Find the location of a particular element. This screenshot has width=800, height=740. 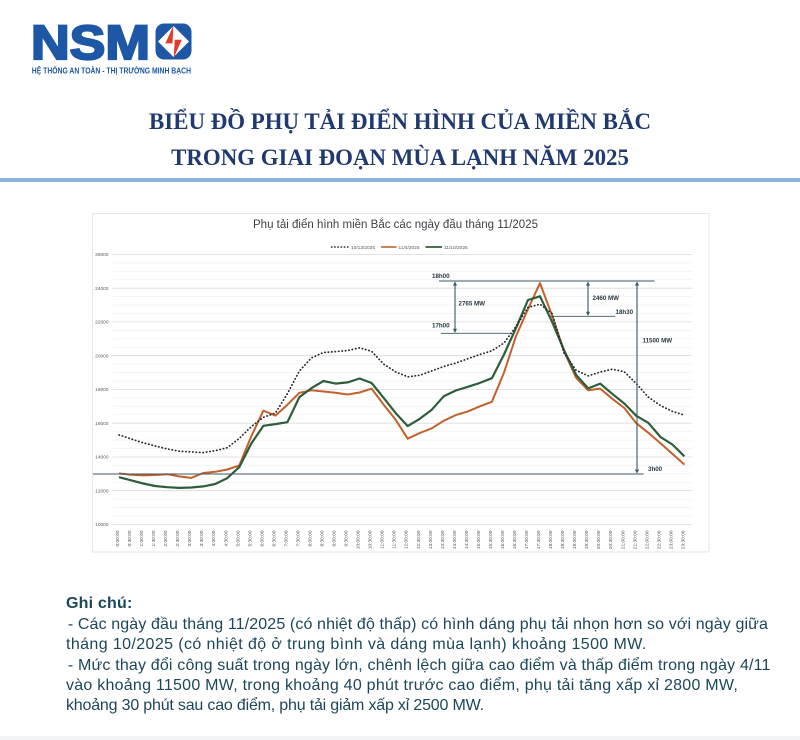

svg-text: 21:00:00 is located at coordinates (623, 539).